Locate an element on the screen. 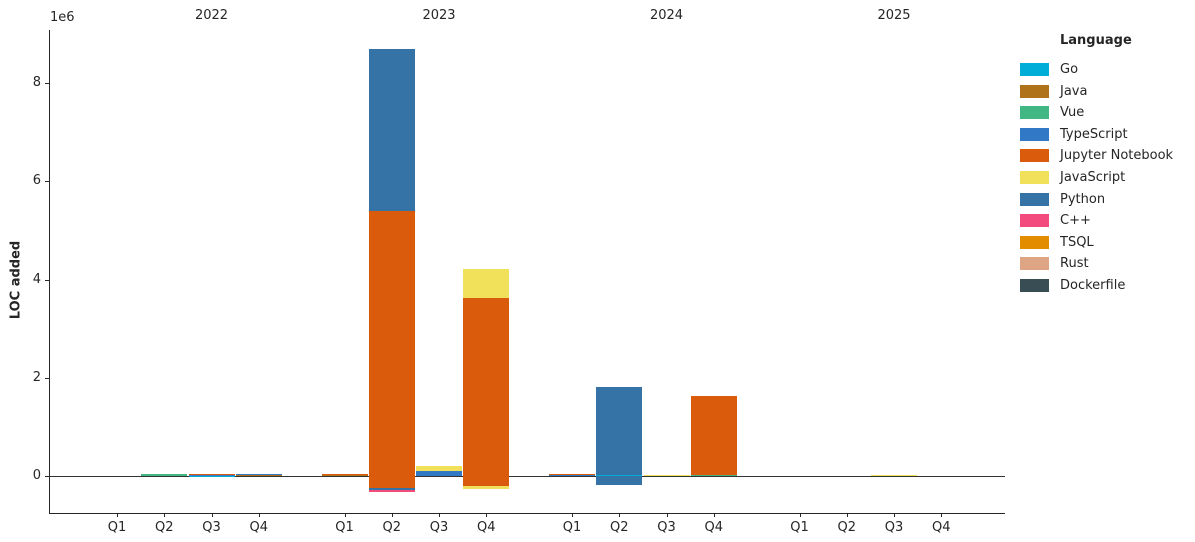  legend-label-typescript: TypeScript is located at coordinates (1094, 134).